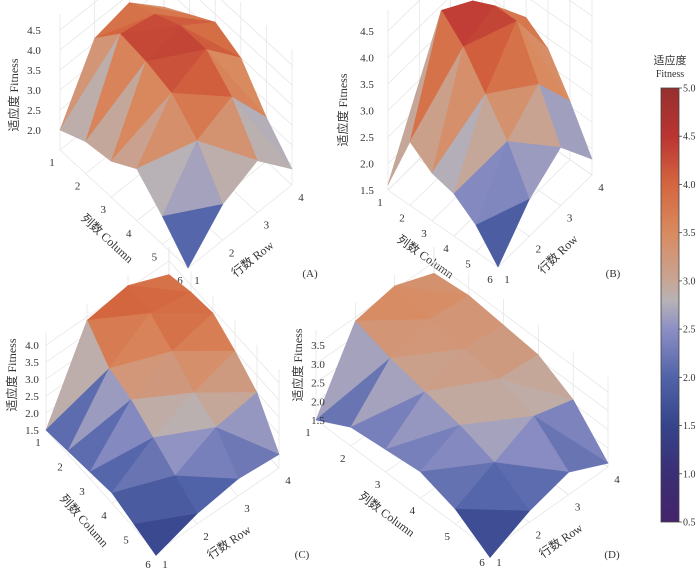 The image size is (700, 571). What do you see at coordinates (670, 74) in the screenshot?
I see `colorbar-title-en: Fitness` at bounding box center [670, 74].